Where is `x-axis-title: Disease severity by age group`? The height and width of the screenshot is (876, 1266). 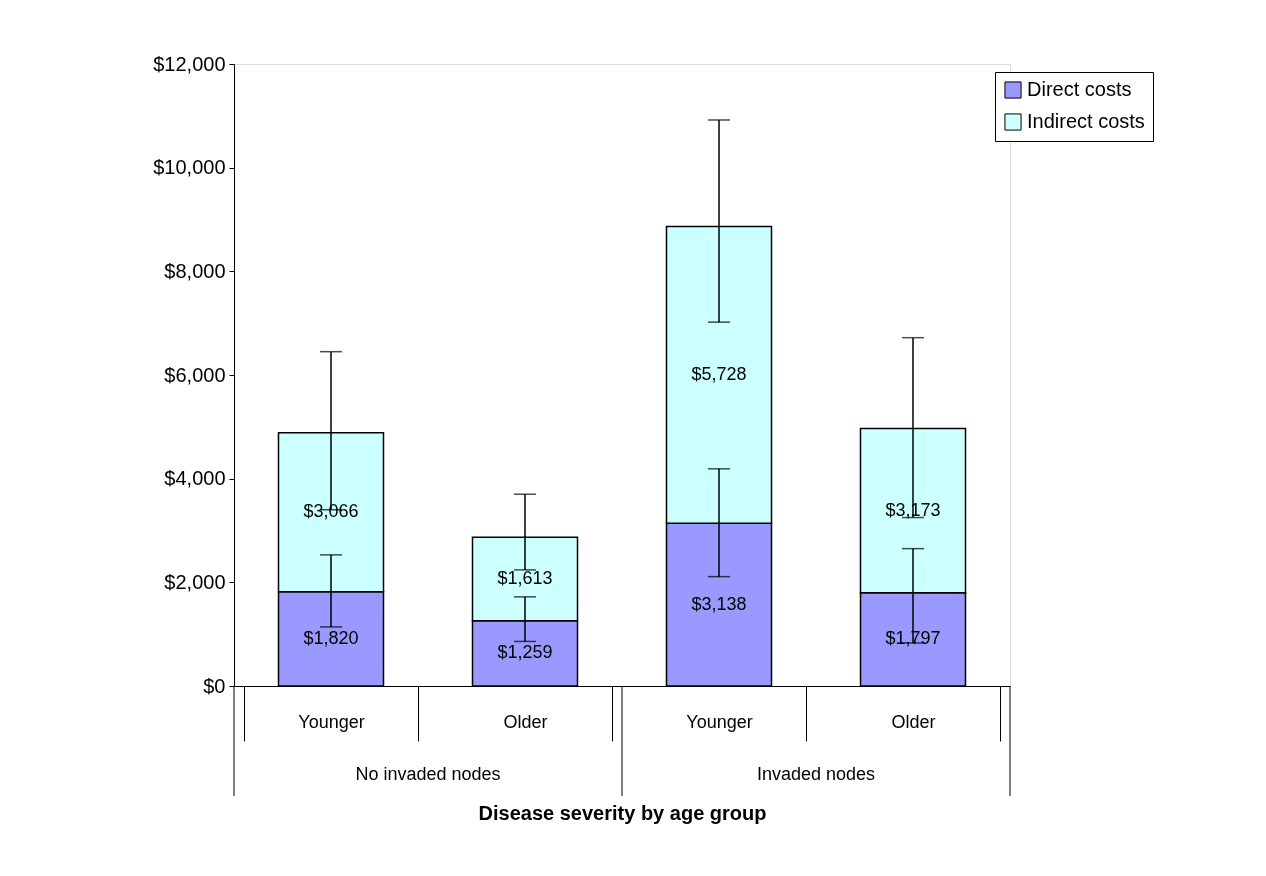 x-axis-title: Disease severity by age group is located at coordinates (622, 813).